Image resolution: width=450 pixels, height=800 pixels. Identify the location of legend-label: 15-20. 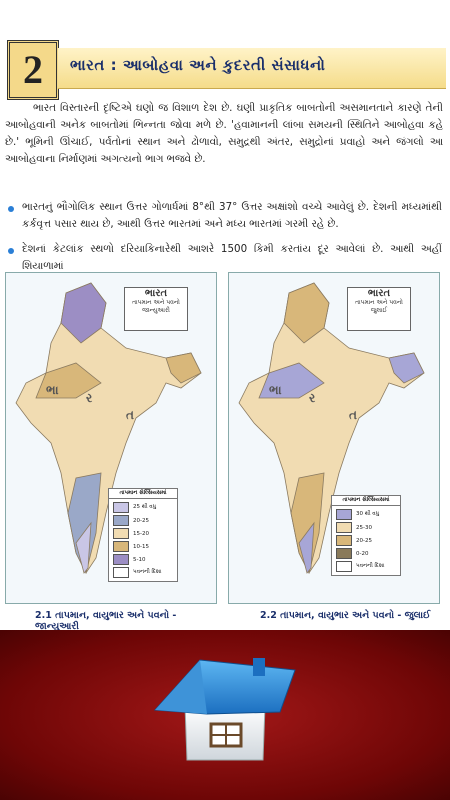
(141, 533).